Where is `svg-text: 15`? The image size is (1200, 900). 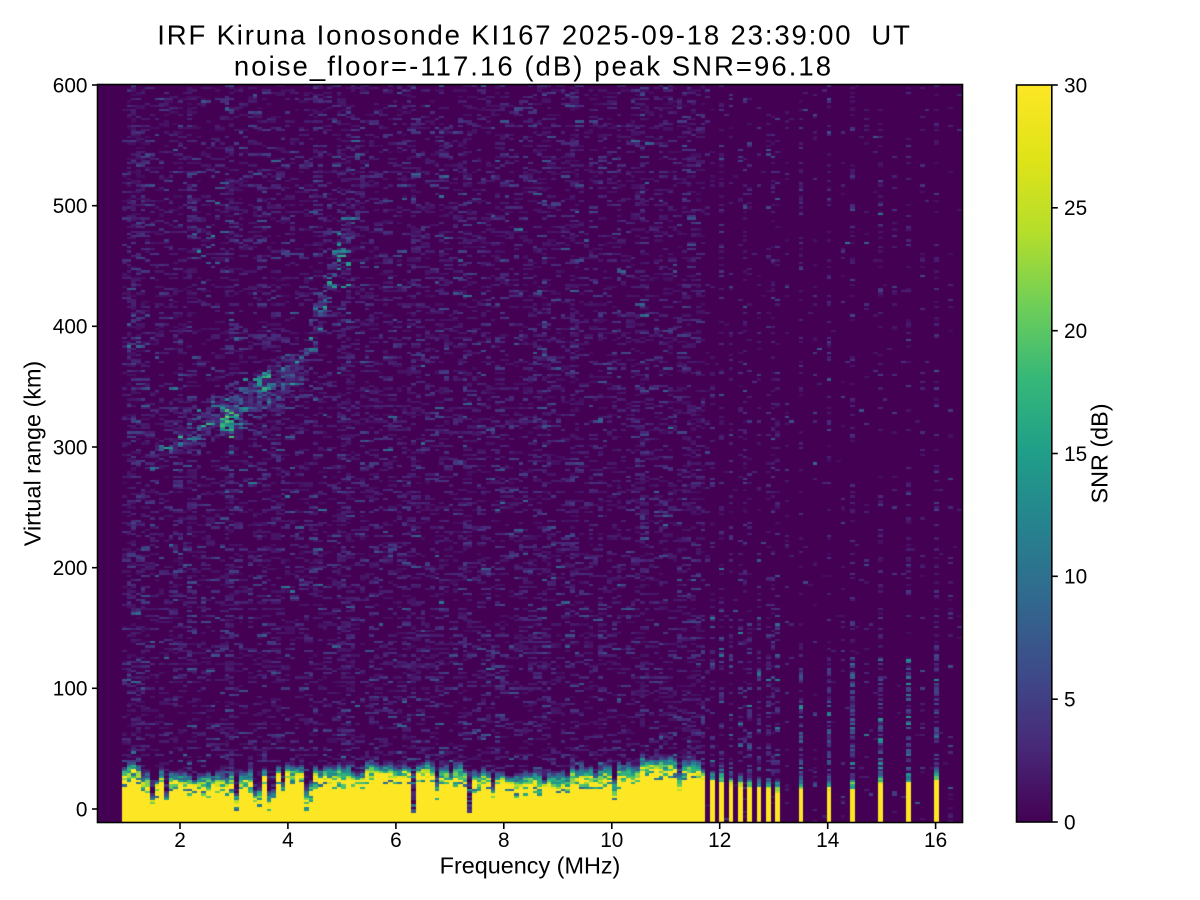 svg-text: 15 is located at coordinates (1075, 454).